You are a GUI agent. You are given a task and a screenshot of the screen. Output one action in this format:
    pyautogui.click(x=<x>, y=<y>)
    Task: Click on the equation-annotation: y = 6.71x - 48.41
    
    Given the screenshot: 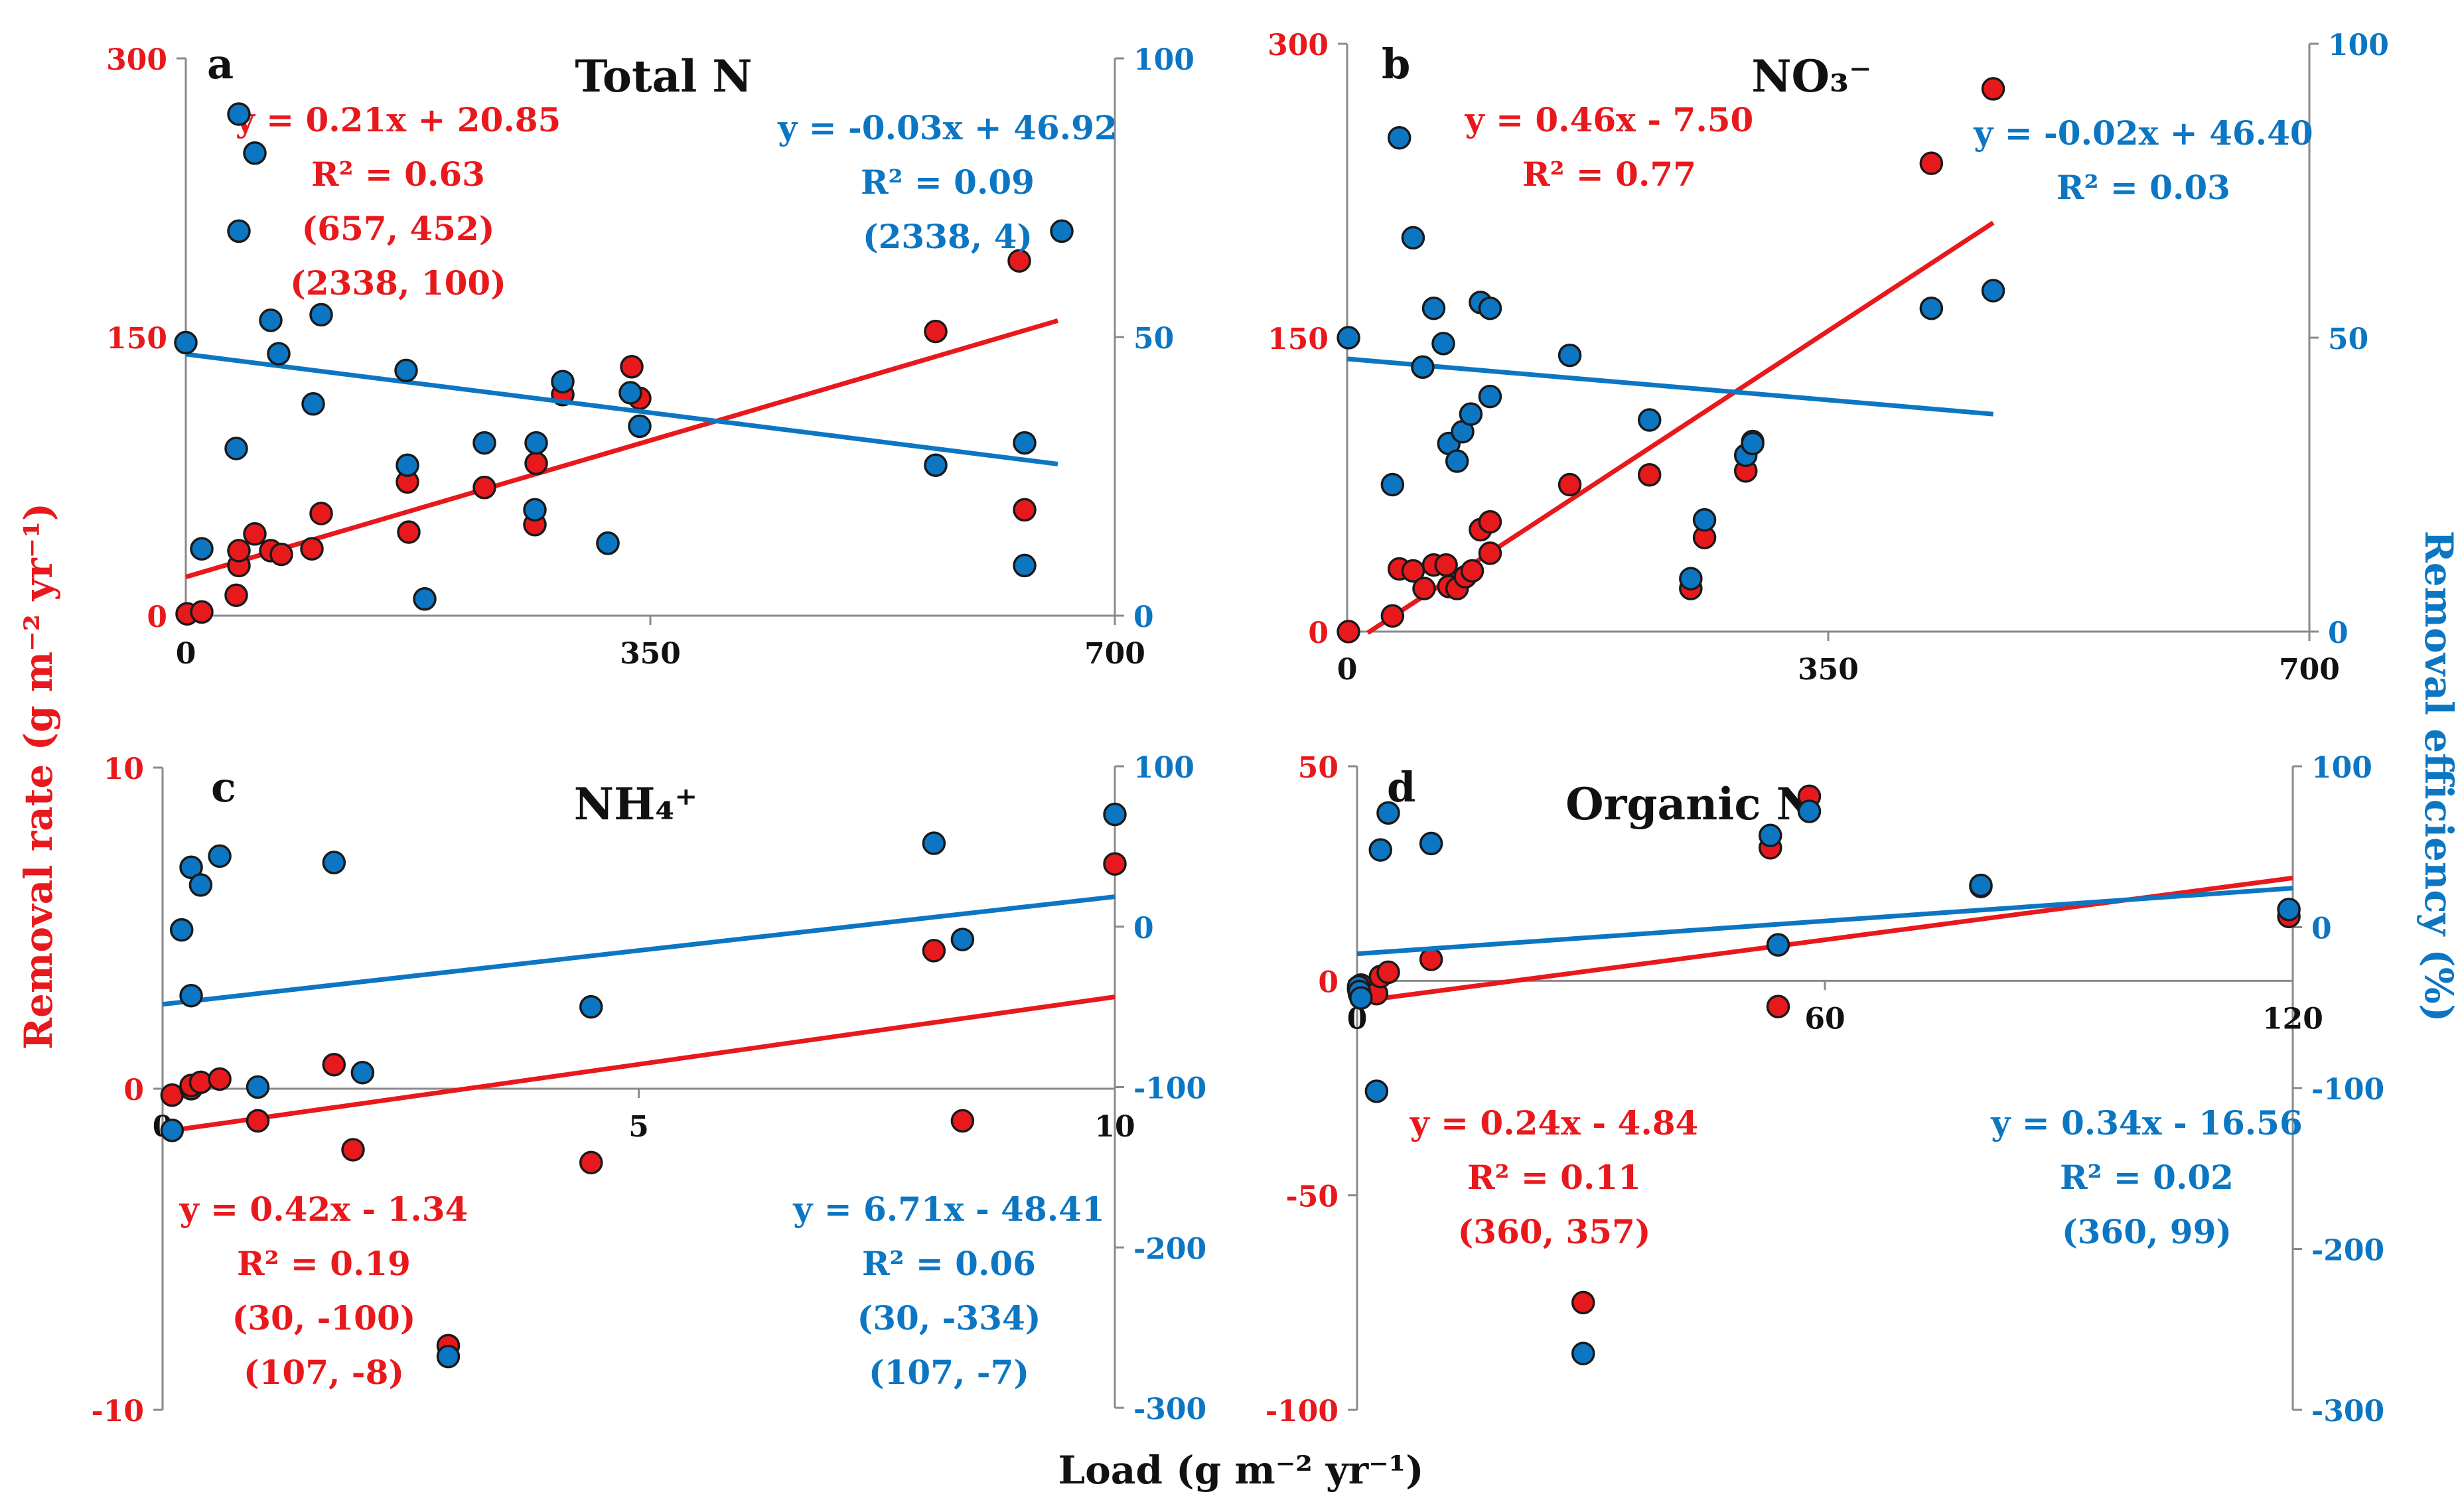 What is the action you would take?
    pyautogui.click(x=948, y=1209)
    